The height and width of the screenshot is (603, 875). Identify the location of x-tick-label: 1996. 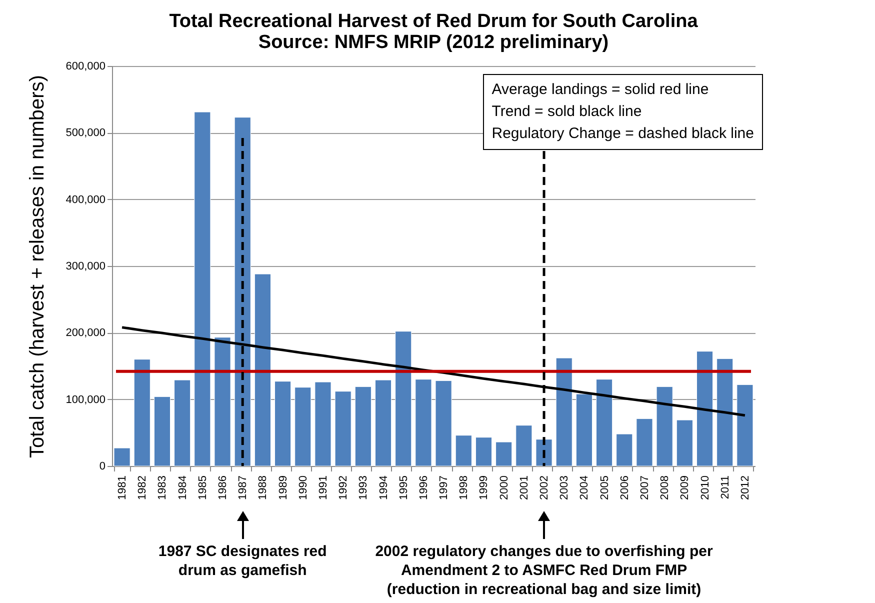
(424, 488).